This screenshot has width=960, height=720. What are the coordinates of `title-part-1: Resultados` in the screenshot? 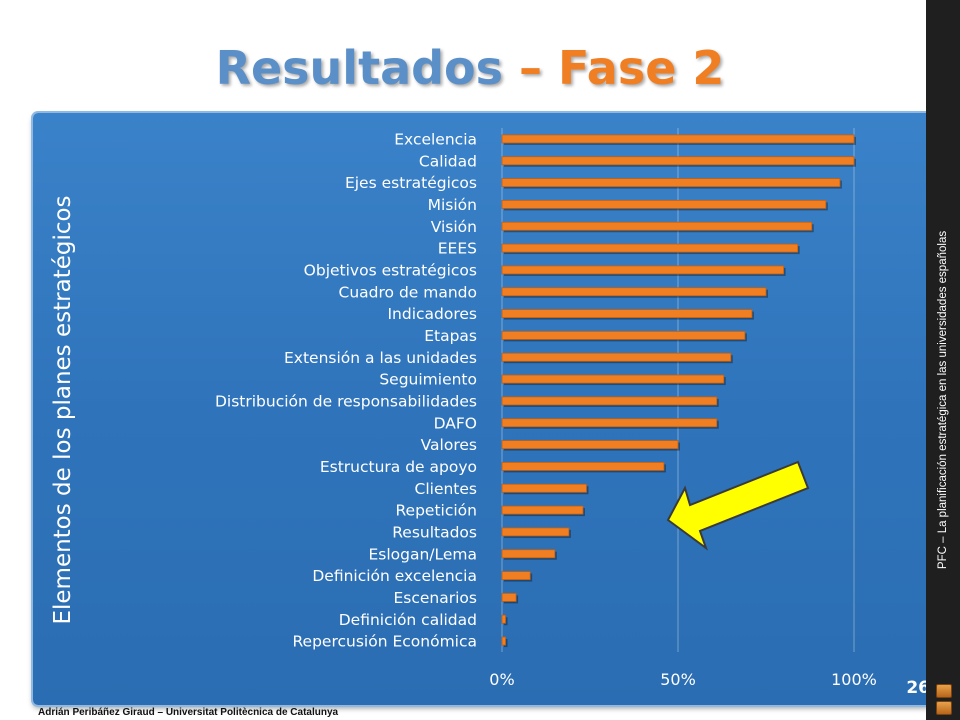 It's located at (359, 68).